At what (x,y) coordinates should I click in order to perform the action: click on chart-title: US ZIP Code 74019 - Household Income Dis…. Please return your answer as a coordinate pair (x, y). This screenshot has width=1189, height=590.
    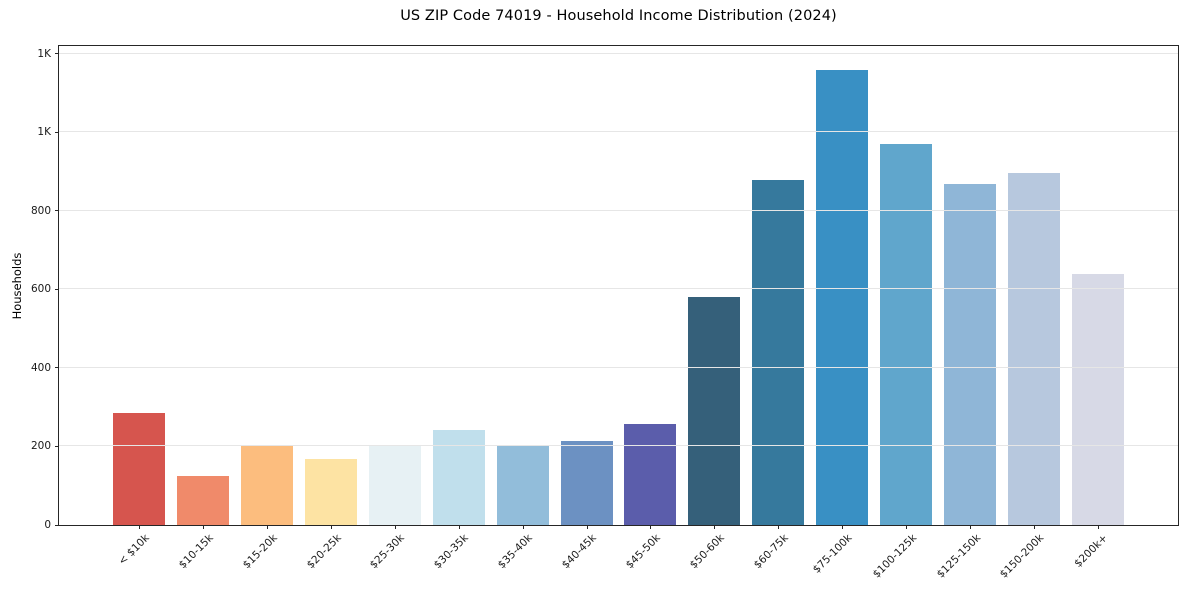
    Looking at the image, I should click on (618, 16).